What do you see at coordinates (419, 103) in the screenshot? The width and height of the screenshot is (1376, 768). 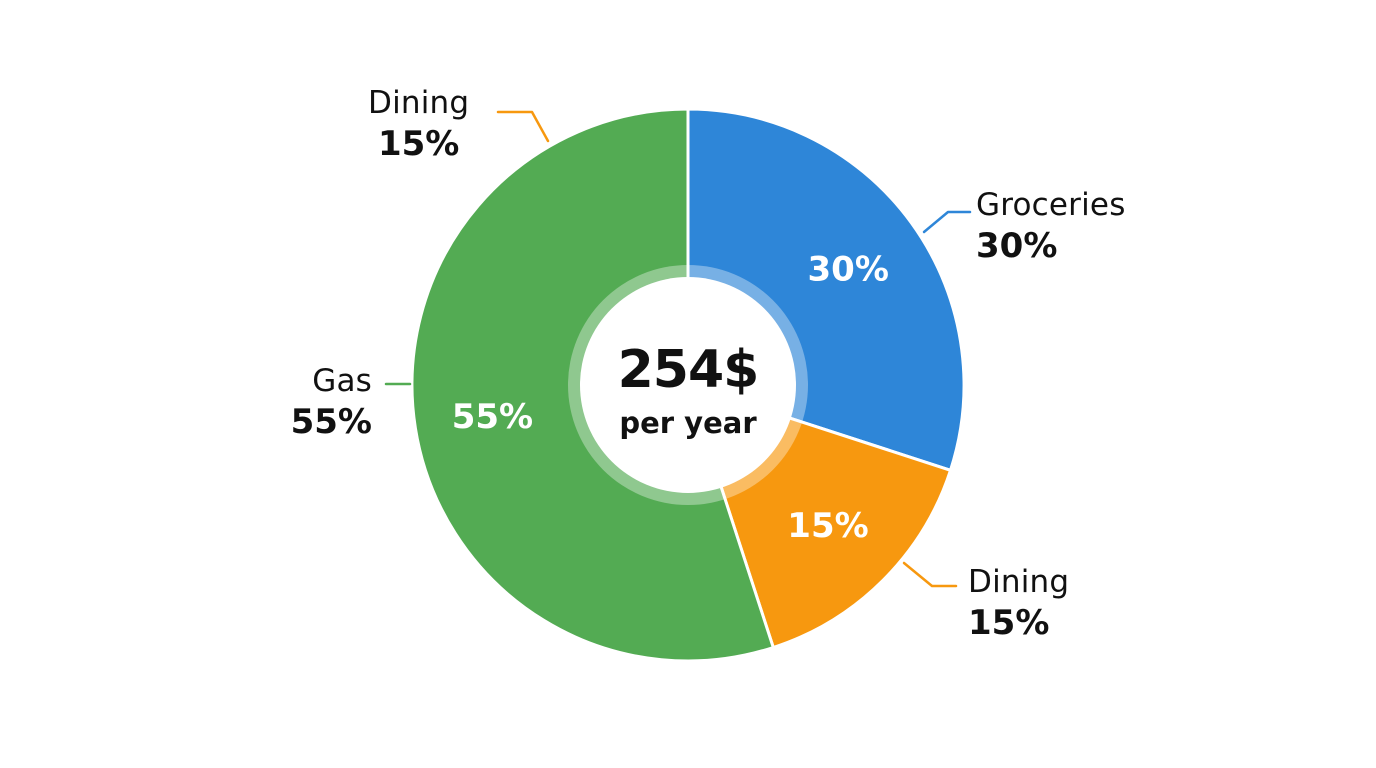 I see `dining-top-callout-name: Dining` at bounding box center [419, 103].